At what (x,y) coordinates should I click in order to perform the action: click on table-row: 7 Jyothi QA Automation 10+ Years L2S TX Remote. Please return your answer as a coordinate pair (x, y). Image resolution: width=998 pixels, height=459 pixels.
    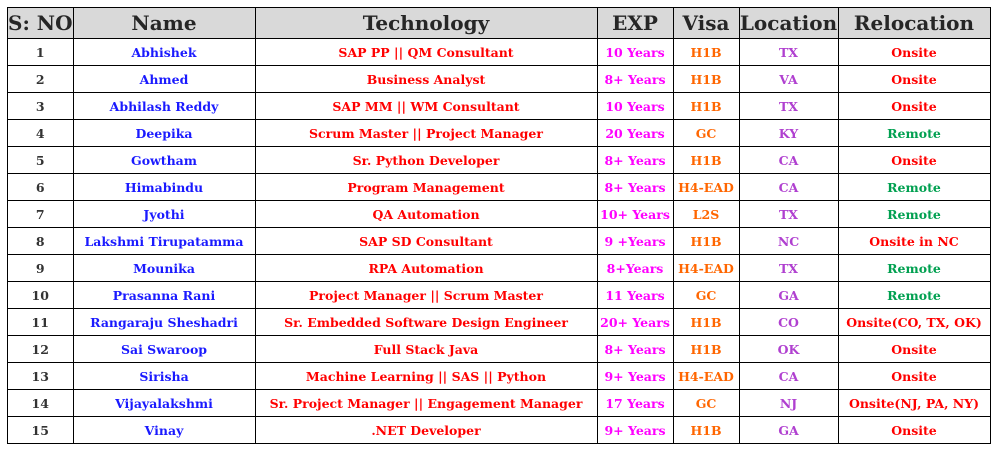
    Looking at the image, I should click on (499, 214).